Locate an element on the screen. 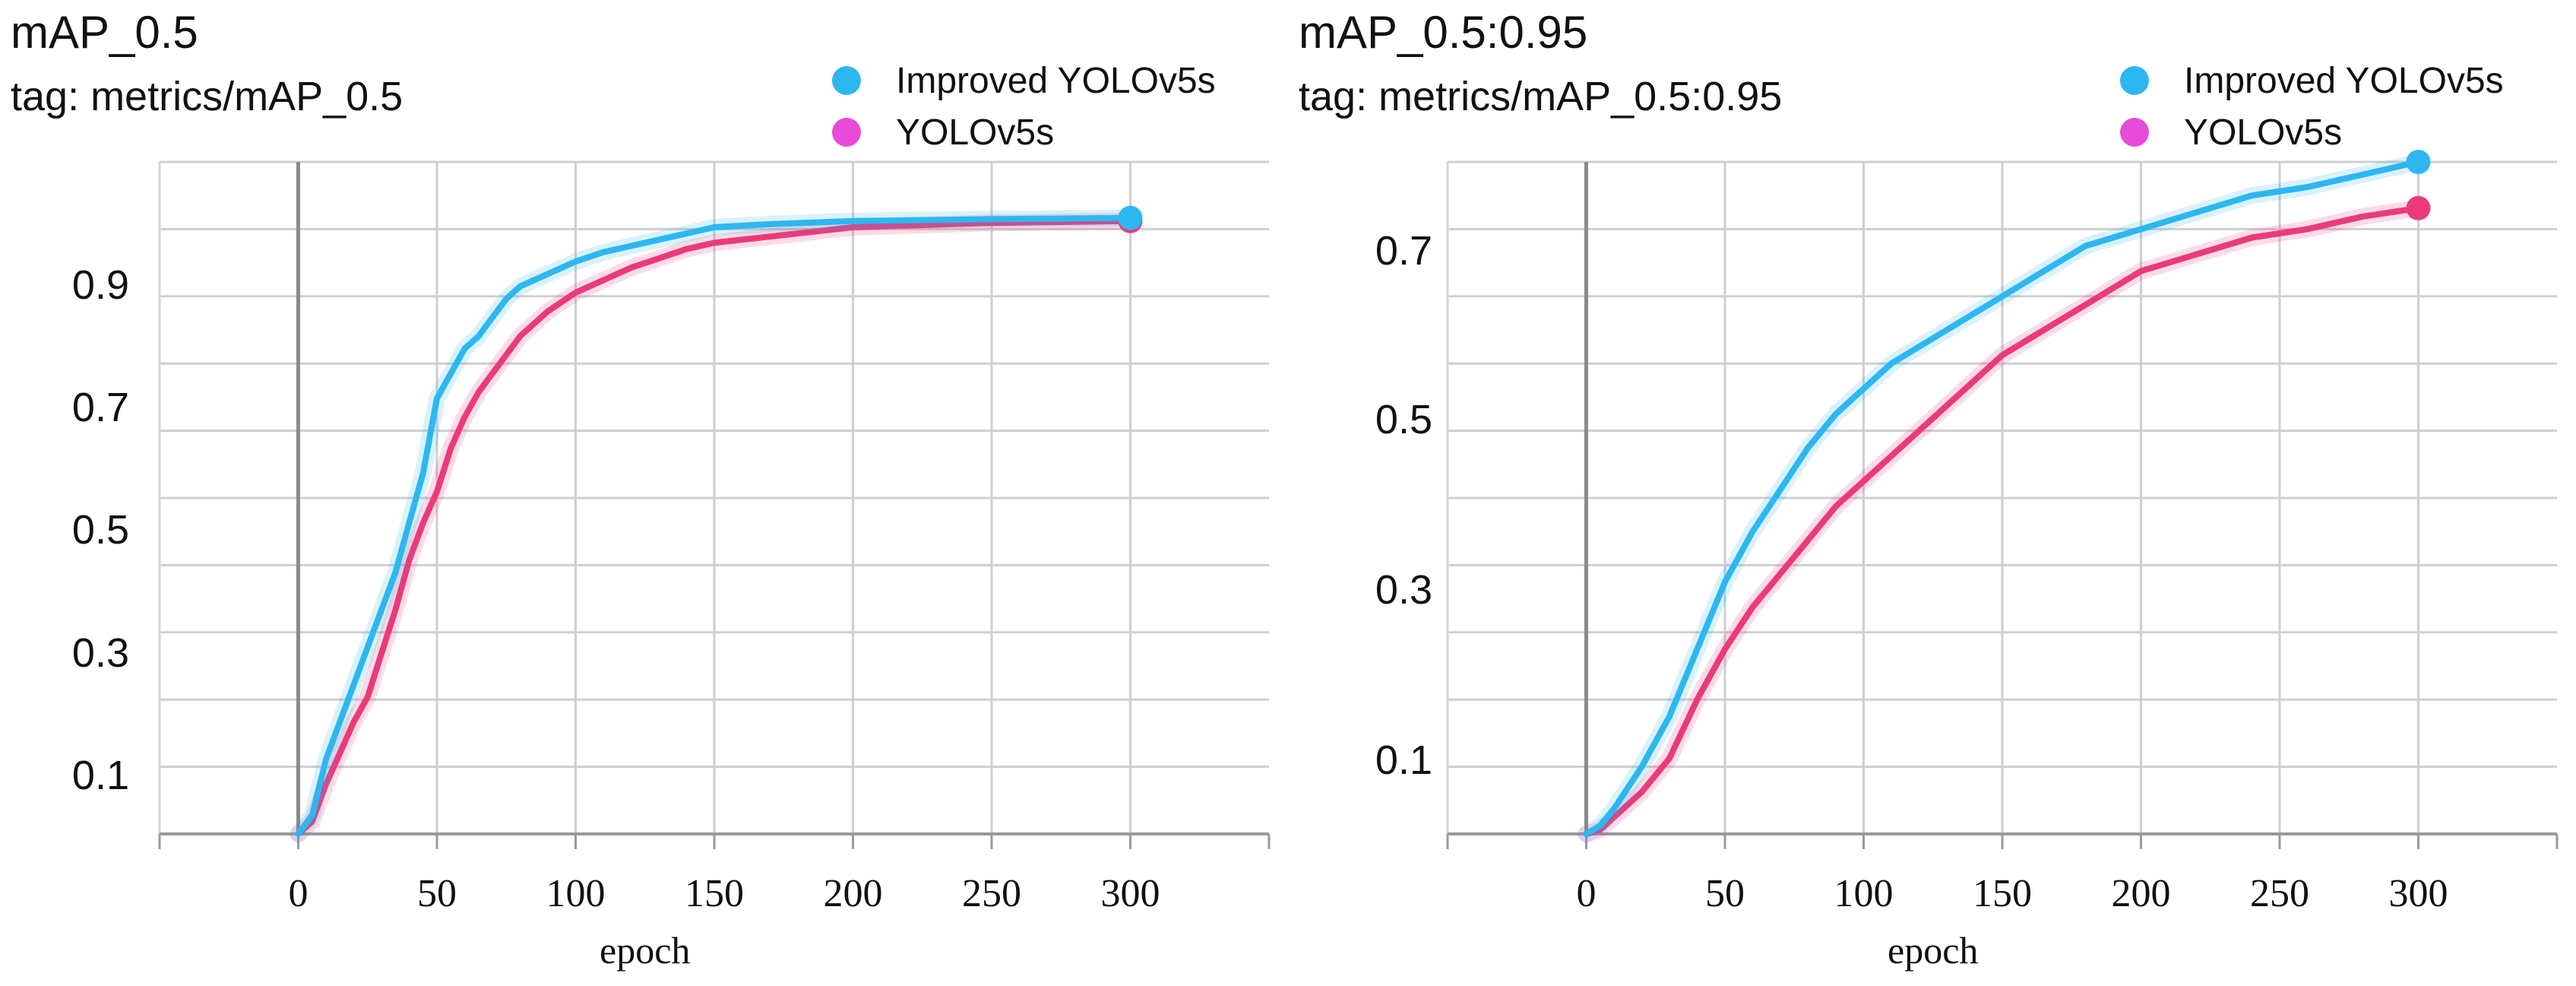 The image size is (2576, 986). chart-title: mAP_0.5:0.95 is located at coordinates (1444, 32).